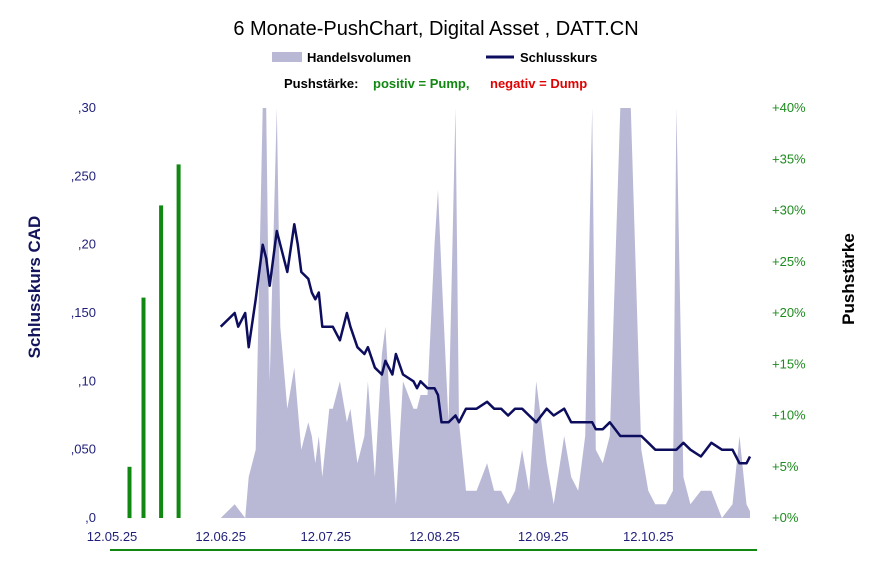  Describe the element at coordinates (83, 175) in the screenshot. I see `y-tick-left: ,250` at that location.